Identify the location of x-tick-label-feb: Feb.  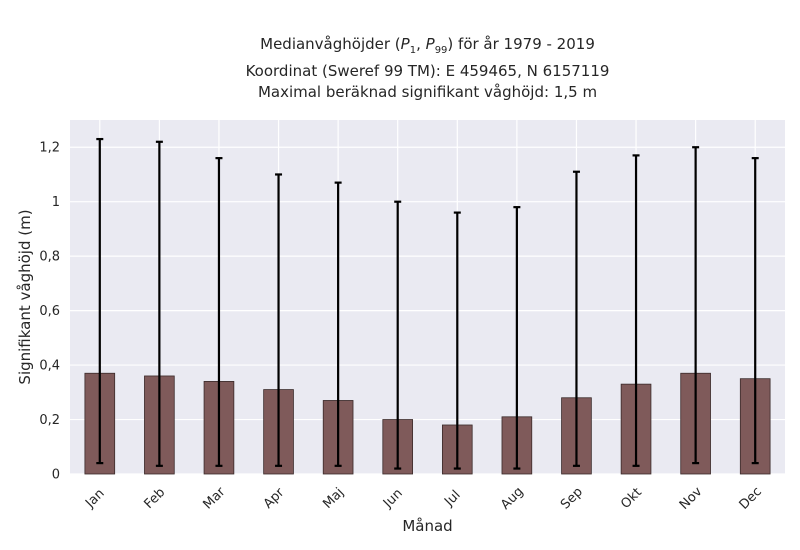
(154, 498).